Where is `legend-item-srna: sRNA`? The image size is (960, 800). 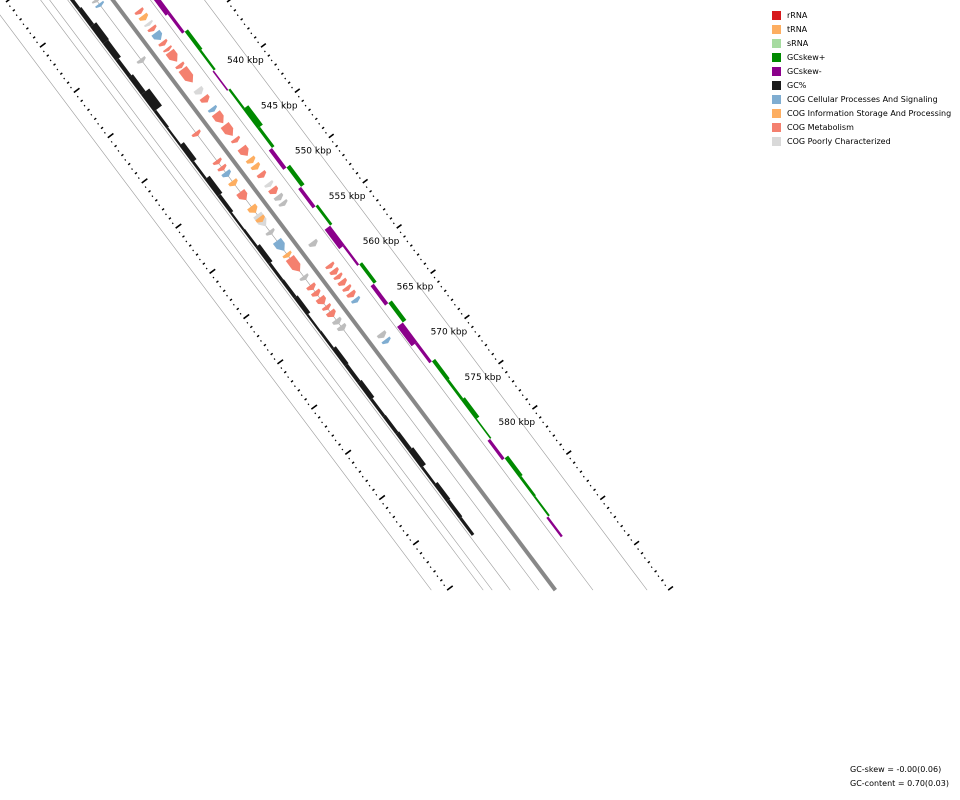
legend-item-srna: sRNA is located at coordinates (861, 43).